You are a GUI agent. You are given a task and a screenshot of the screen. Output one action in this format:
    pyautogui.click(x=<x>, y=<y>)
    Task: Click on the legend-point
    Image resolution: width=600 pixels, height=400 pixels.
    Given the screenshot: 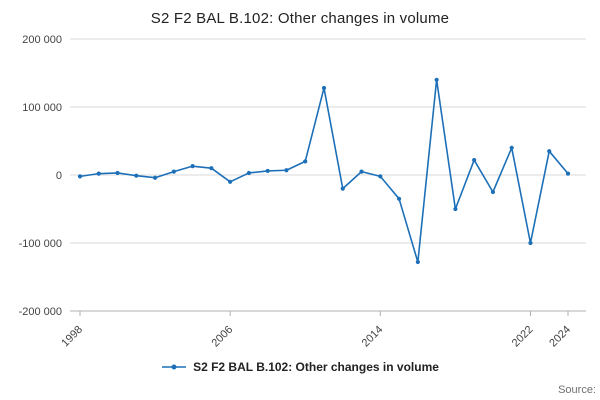 What is the action you would take?
    pyautogui.click(x=174, y=367)
    